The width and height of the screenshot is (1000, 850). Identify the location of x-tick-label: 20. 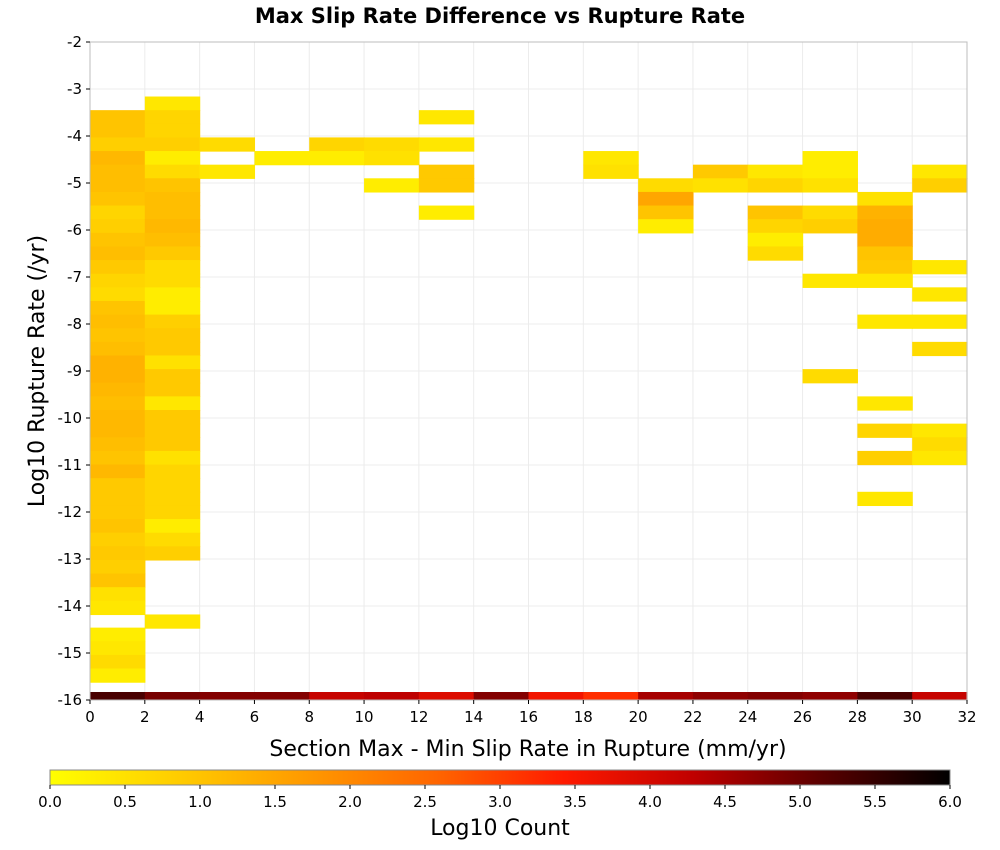
(638, 717).